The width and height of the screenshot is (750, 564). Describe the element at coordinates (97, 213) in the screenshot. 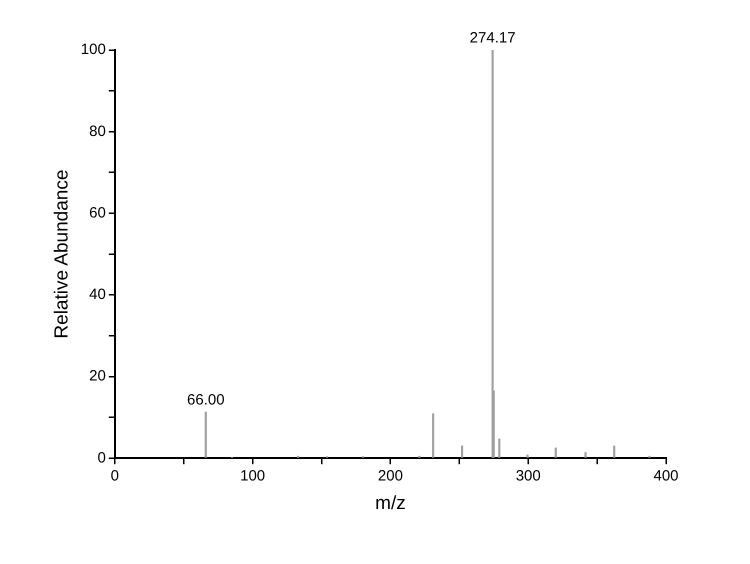

I see `y-tick-label: 60` at that location.